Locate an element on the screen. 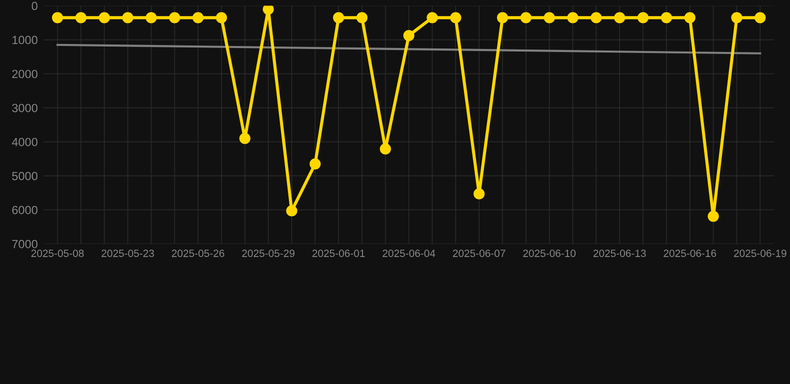 Image resolution: width=790 pixels, height=384 pixels. x-tick-label: 2025-06-01 is located at coordinates (338, 254).